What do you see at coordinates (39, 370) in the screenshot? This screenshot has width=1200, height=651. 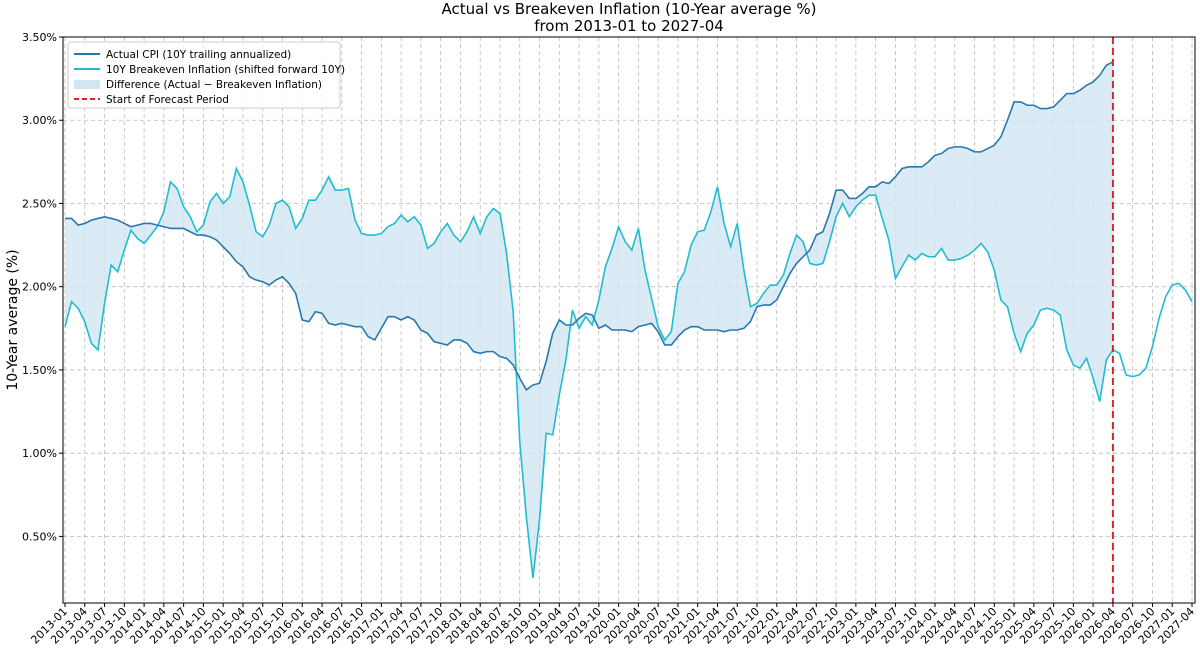 I see `y-tick-label: 1.50%` at bounding box center [39, 370].